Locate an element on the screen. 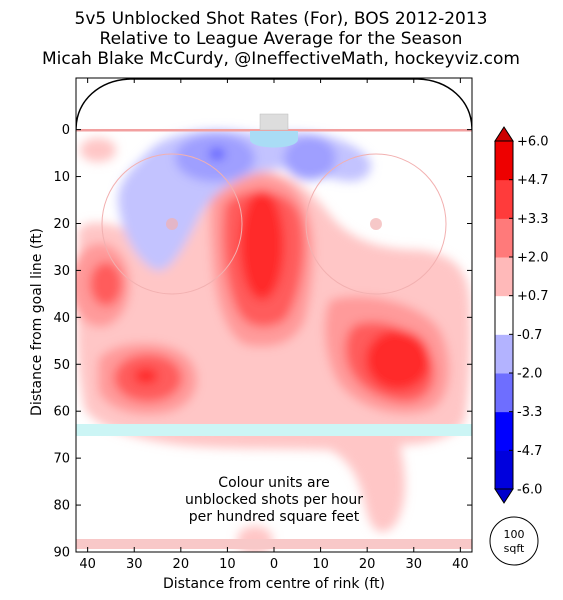  colorbar-tick-label: +3.3 is located at coordinates (533, 219).